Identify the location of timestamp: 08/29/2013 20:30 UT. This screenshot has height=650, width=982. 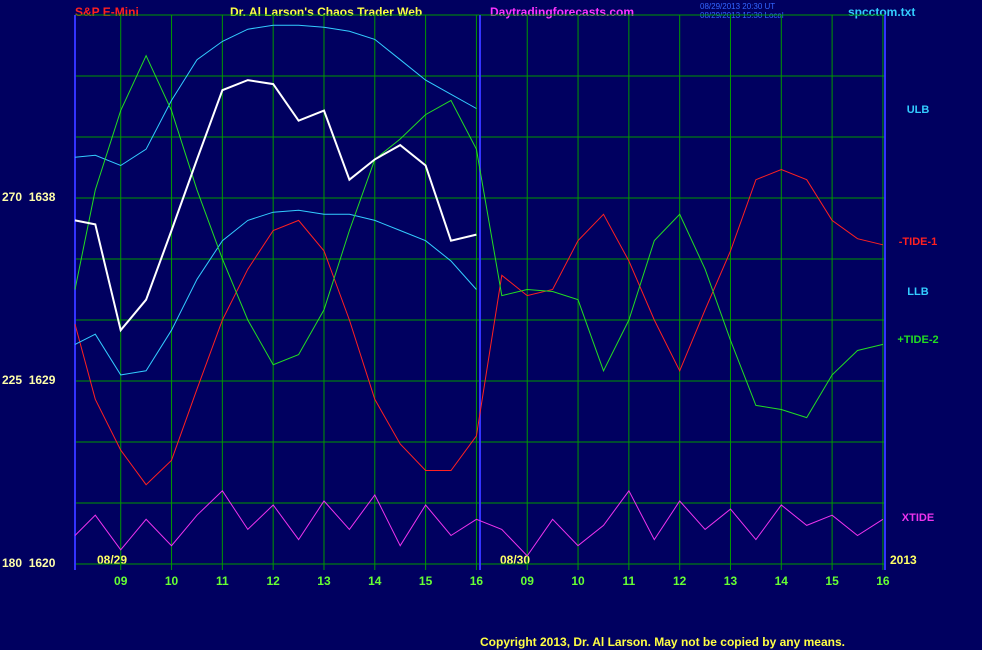
(737, 6).